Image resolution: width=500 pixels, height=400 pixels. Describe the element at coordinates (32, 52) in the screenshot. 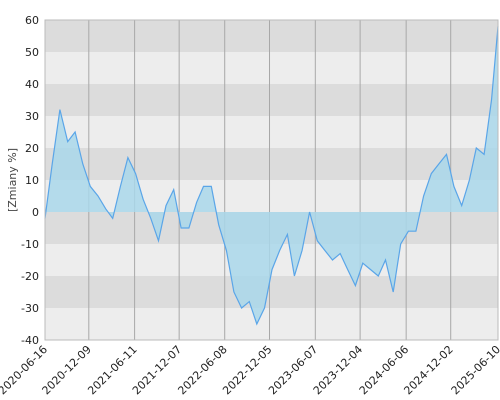

I see `y-tick-label: 50` at that location.